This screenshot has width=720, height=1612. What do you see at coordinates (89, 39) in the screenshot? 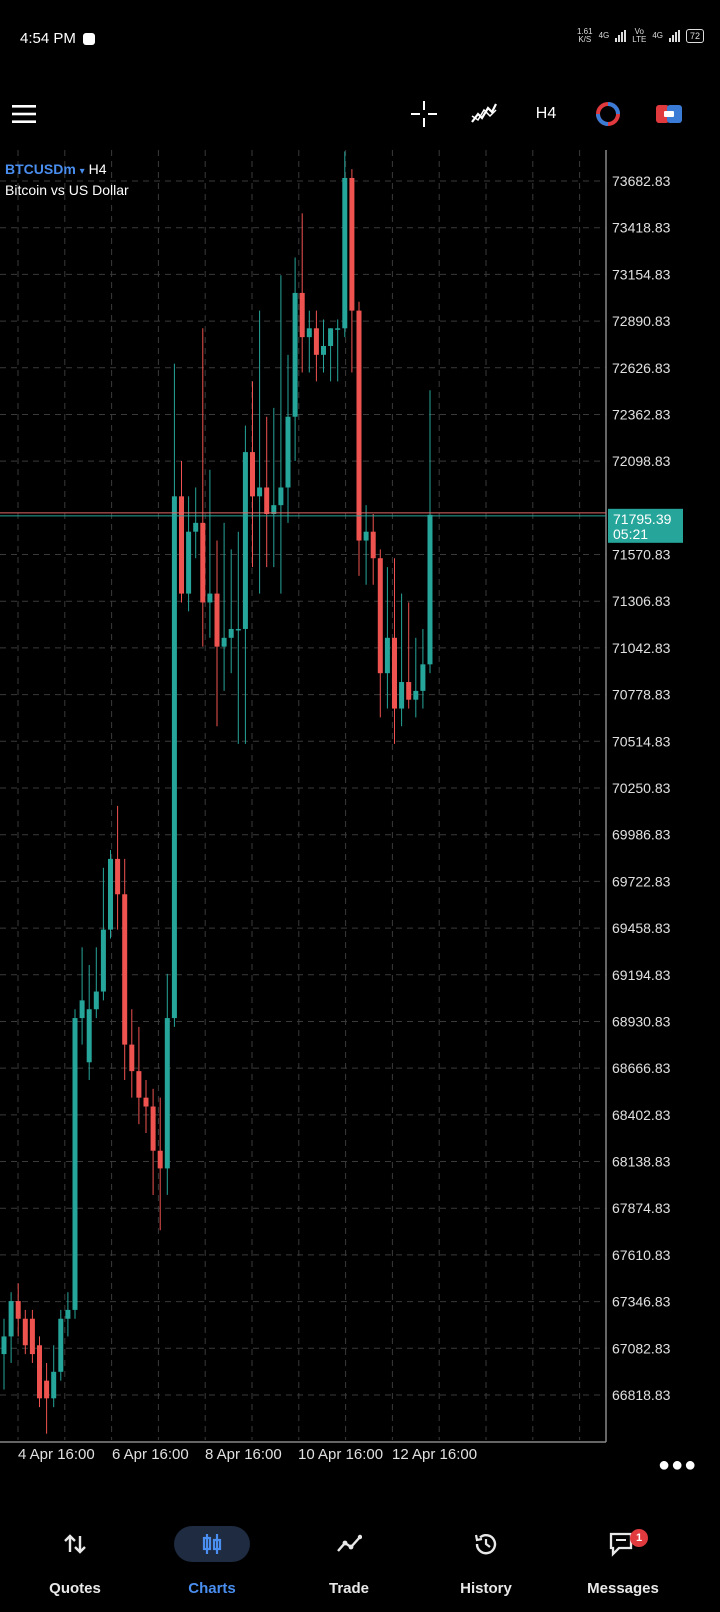
I see `notification-dot-icon` at bounding box center [89, 39].